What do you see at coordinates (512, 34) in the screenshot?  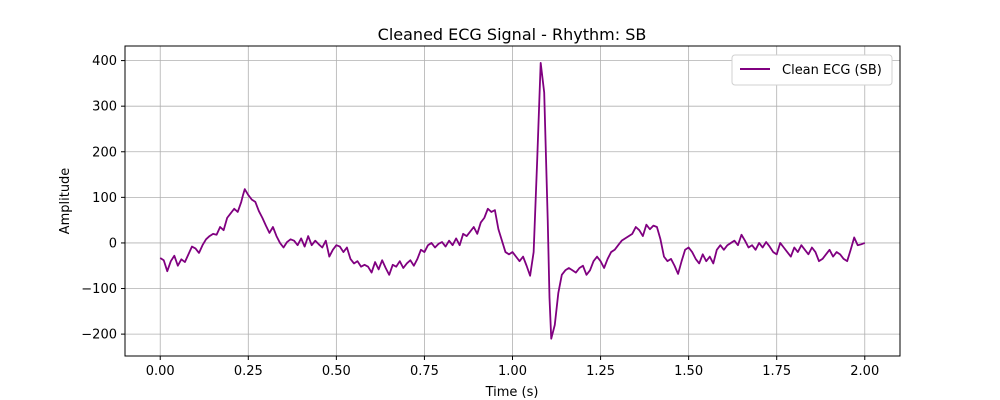 I see `chart-title: Cleaned ECG Signal - Rhythm: SB` at bounding box center [512, 34].